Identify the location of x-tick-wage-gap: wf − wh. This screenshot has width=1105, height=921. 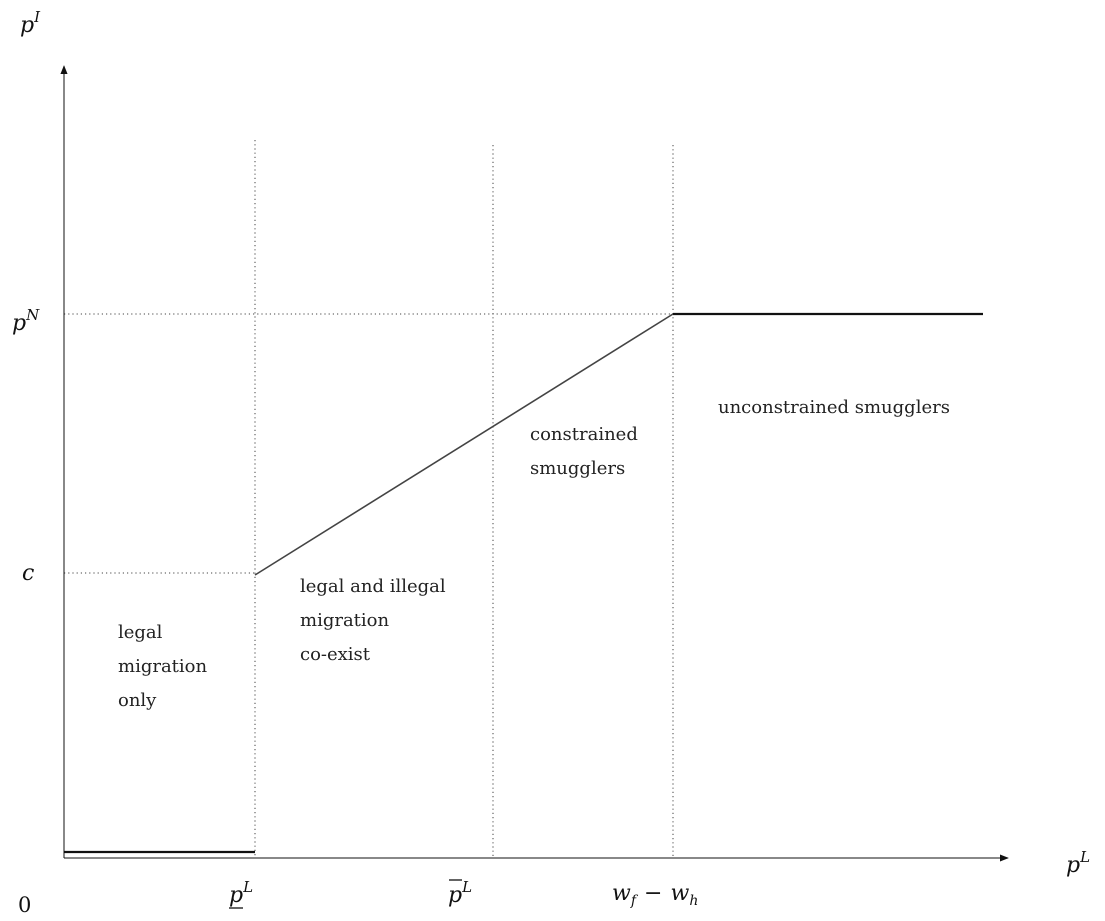
(655, 895).